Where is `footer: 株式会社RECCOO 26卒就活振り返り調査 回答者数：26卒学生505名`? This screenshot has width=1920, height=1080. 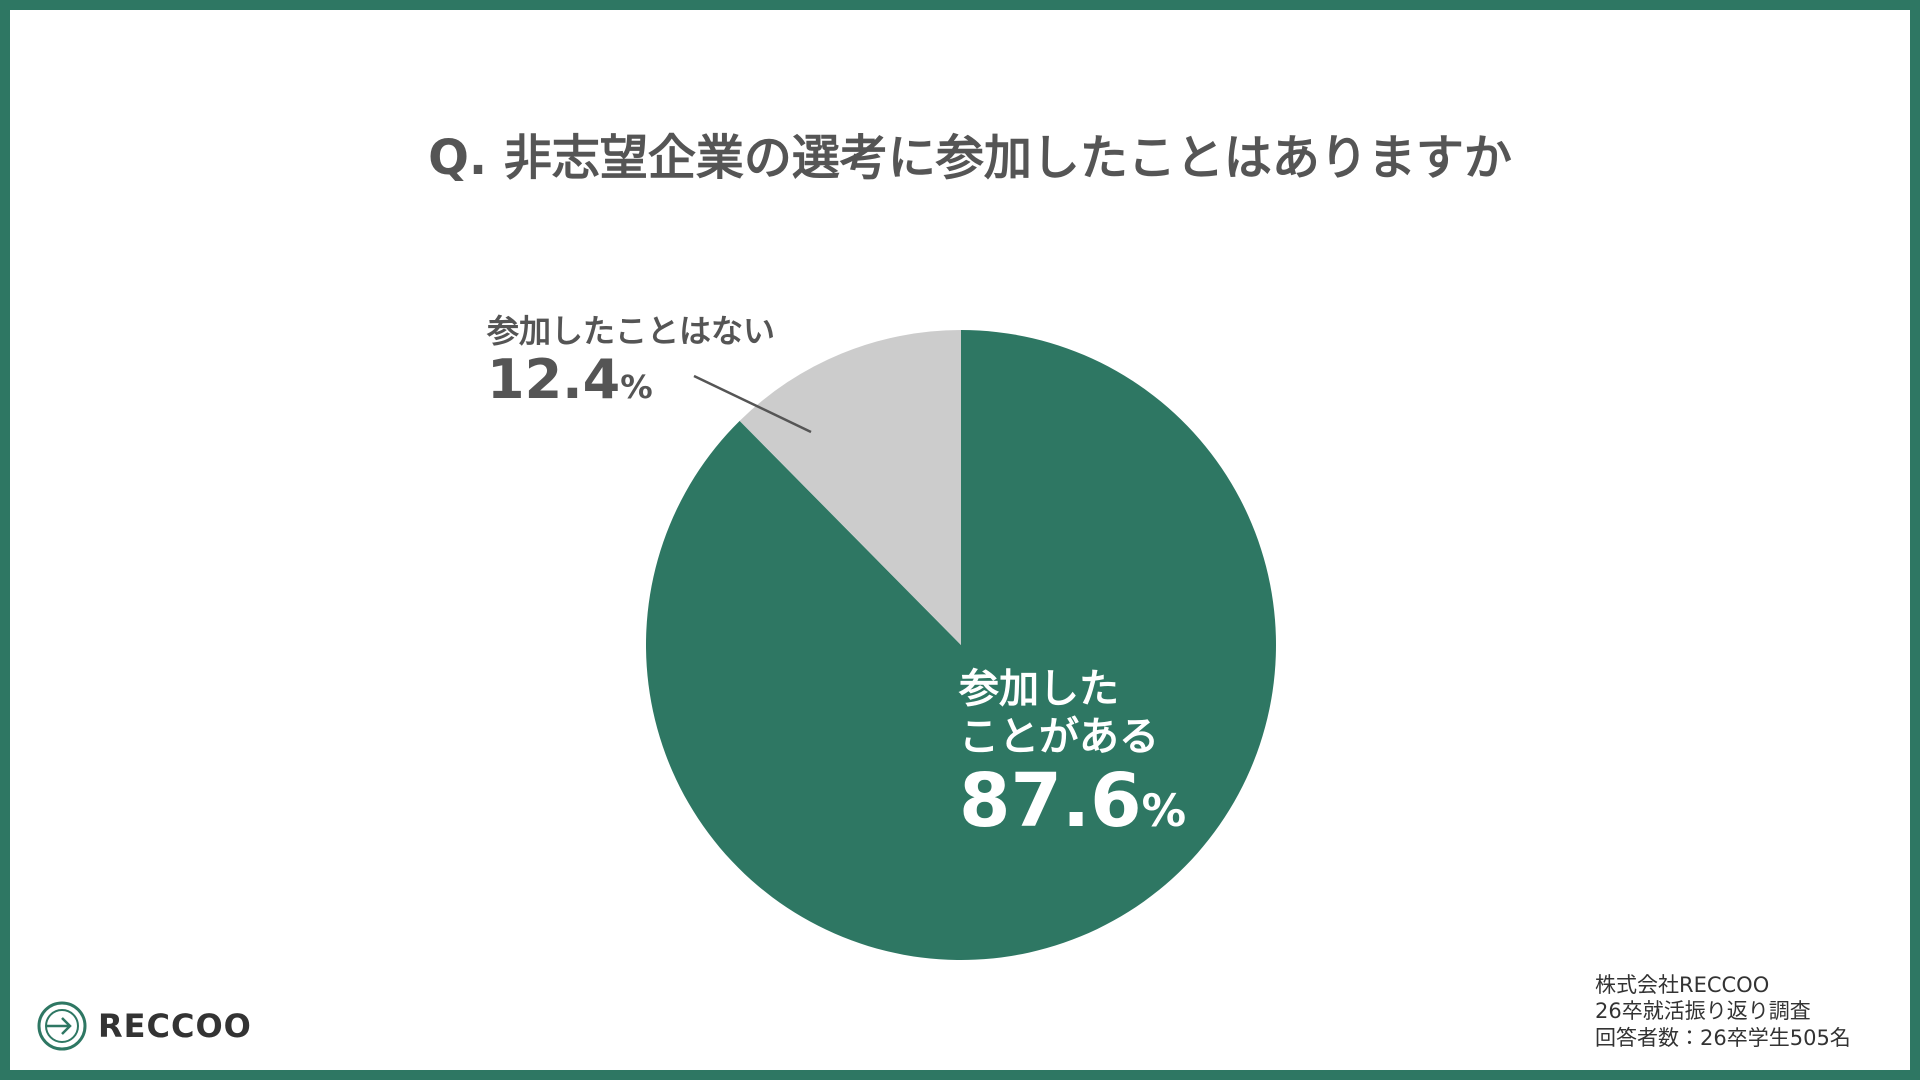 footer: 株式会社RECCOO 26卒就活振り返り調査 回答者数：26卒学生505名 is located at coordinates (1723, 1011).